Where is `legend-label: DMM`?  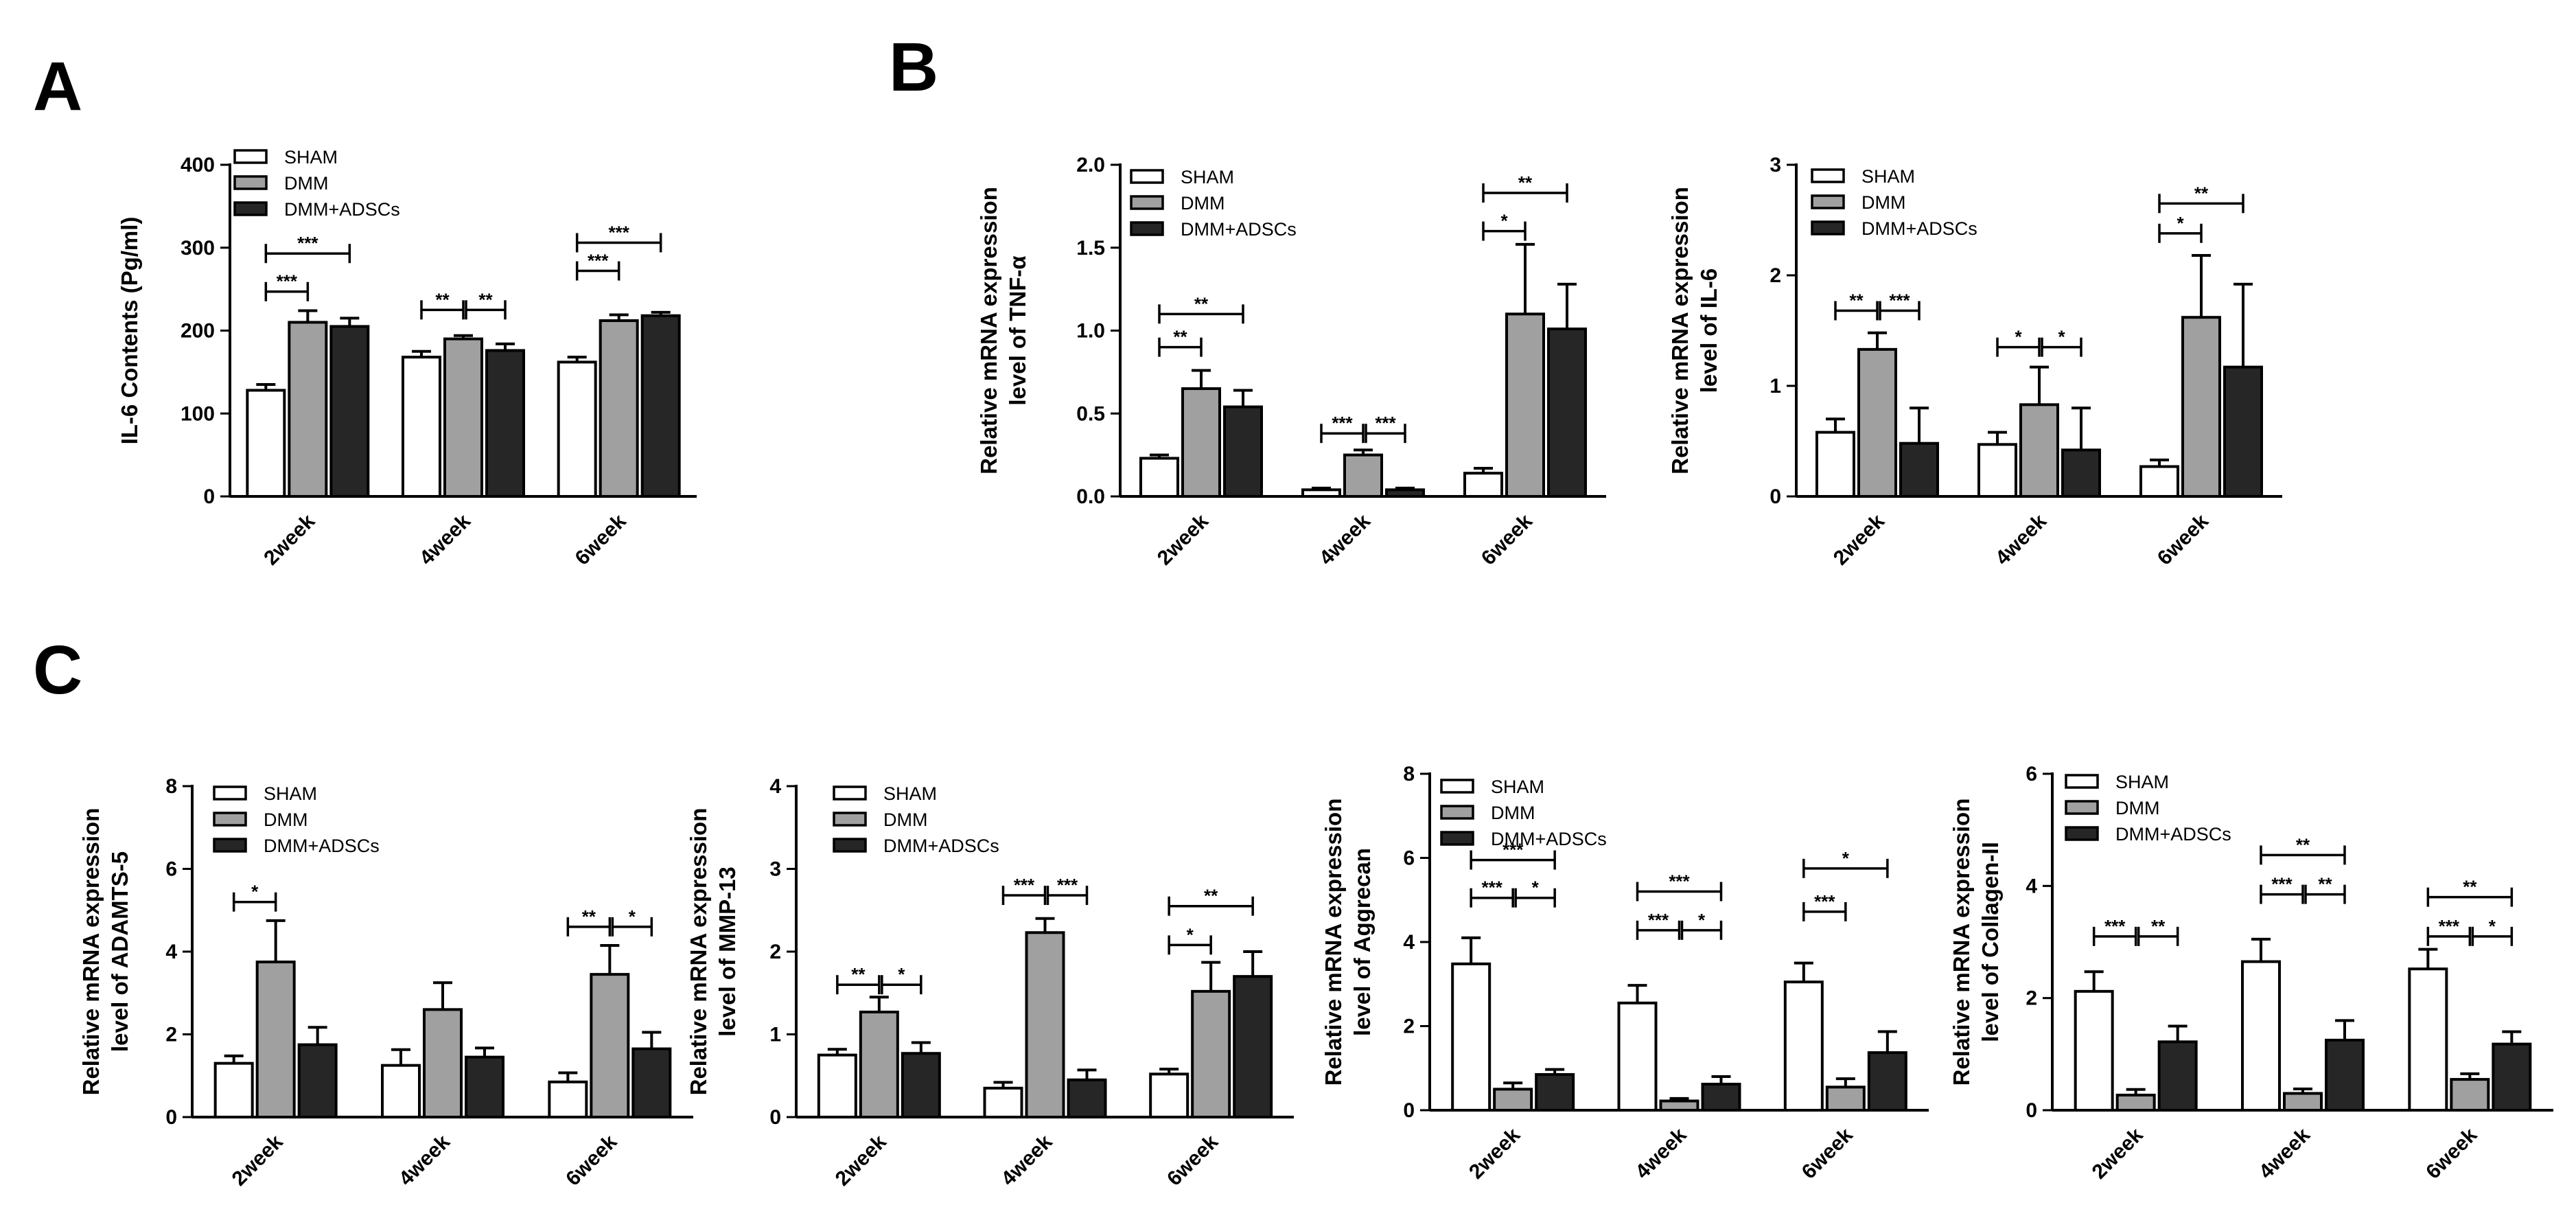
legend-label: DMM is located at coordinates (1883, 202).